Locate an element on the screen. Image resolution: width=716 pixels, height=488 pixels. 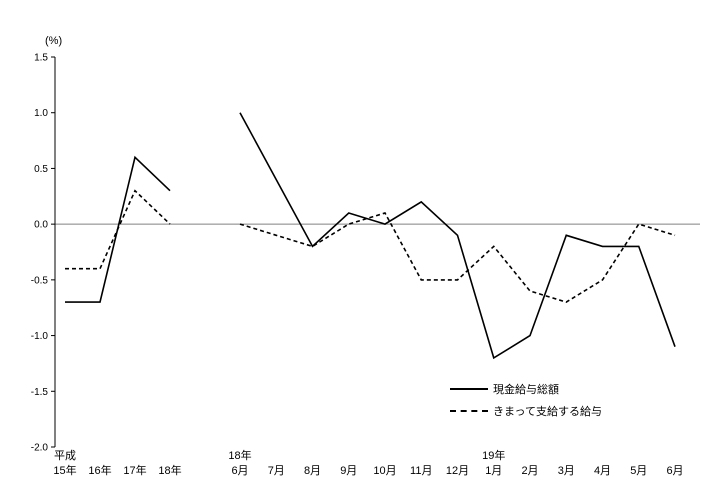
x-tick-label: 17年 is located at coordinates (134, 470).